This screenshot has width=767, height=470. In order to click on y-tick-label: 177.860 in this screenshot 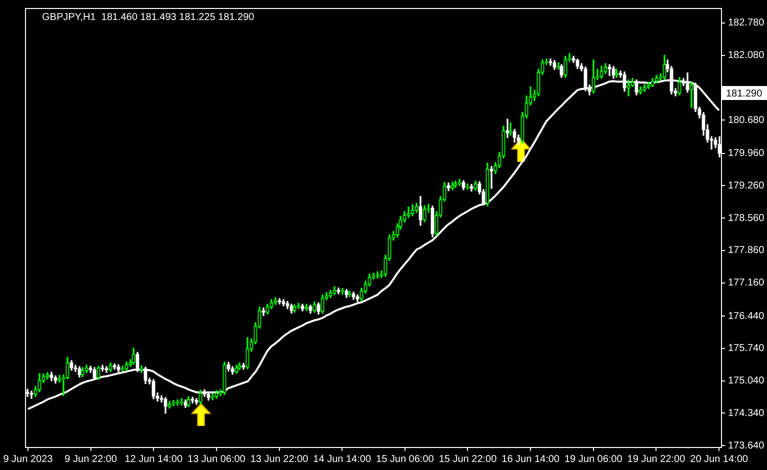, I will do `click(746, 250)`.